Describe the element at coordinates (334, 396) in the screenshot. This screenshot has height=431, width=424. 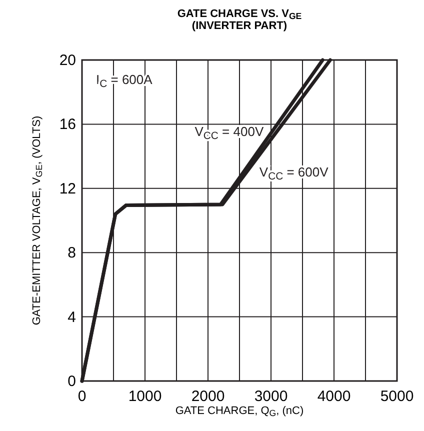
I see `x-tick-label: 4000` at that location.